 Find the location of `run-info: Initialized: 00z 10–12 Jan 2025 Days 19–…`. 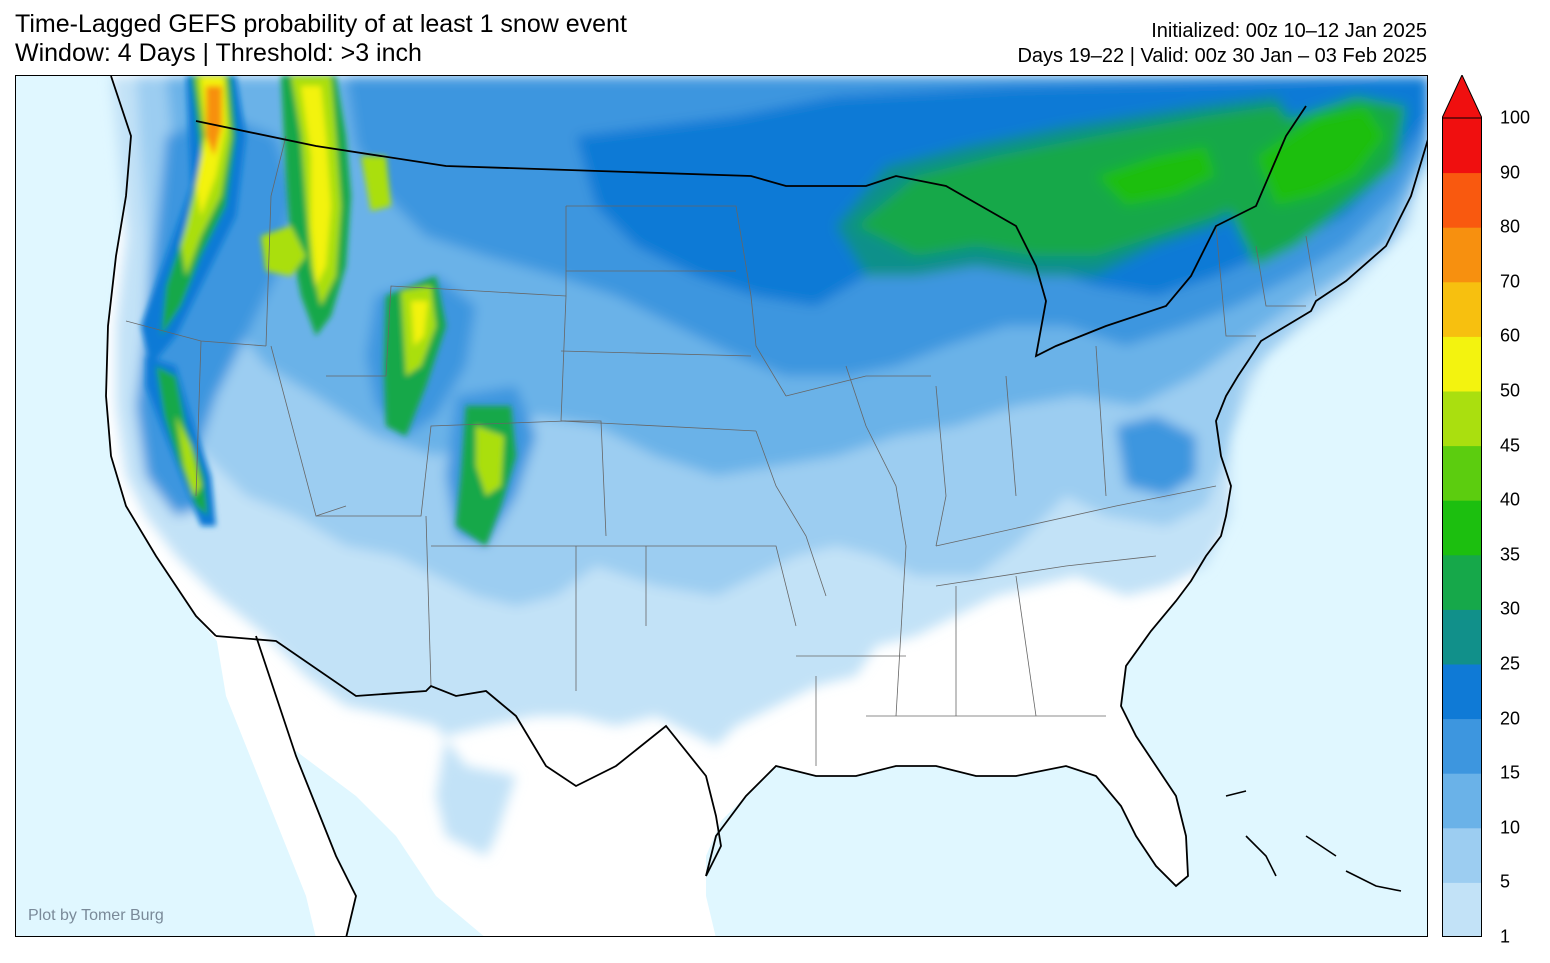

run-info: Initialized: 00z 10–12 Jan 2025 Days 19–… is located at coordinates (1222, 44).